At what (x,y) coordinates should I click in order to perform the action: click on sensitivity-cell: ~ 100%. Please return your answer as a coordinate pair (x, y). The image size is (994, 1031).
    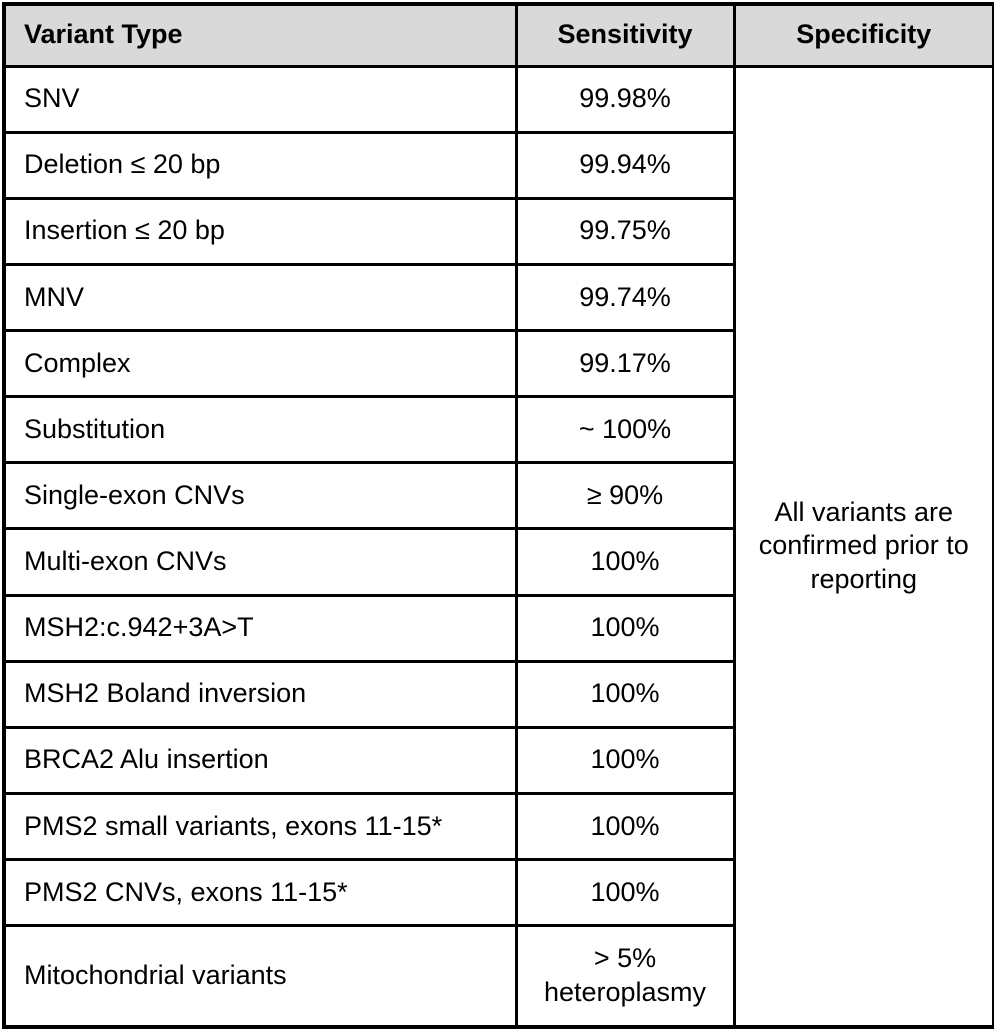
    Looking at the image, I should click on (625, 430).